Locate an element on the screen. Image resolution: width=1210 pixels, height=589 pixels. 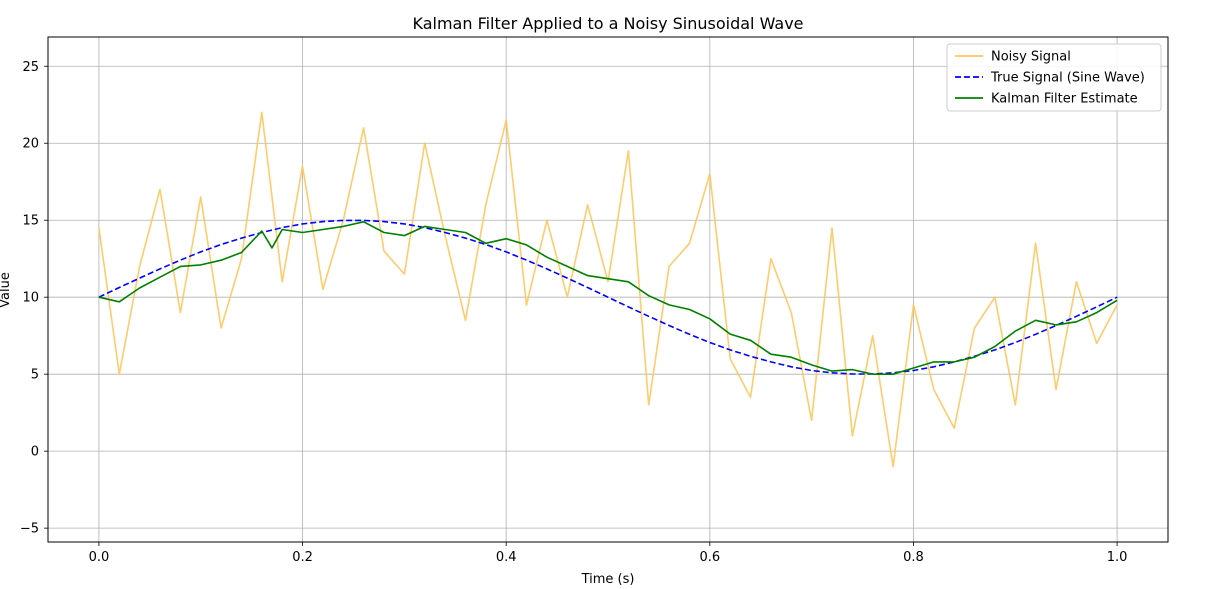
x-axis-label: Time (s) is located at coordinates (608, 579).